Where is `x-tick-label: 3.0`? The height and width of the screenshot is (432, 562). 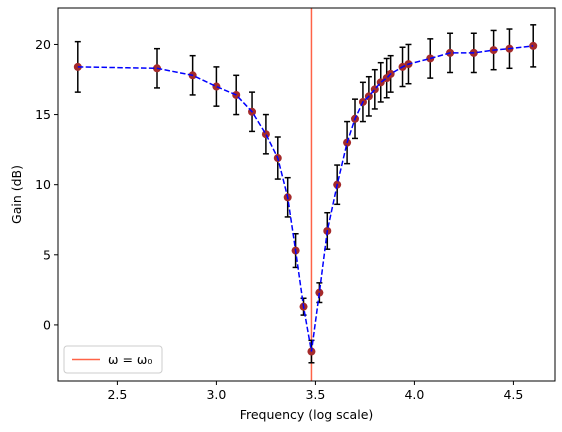 x-tick-label: 3.0 is located at coordinates (216, 394).